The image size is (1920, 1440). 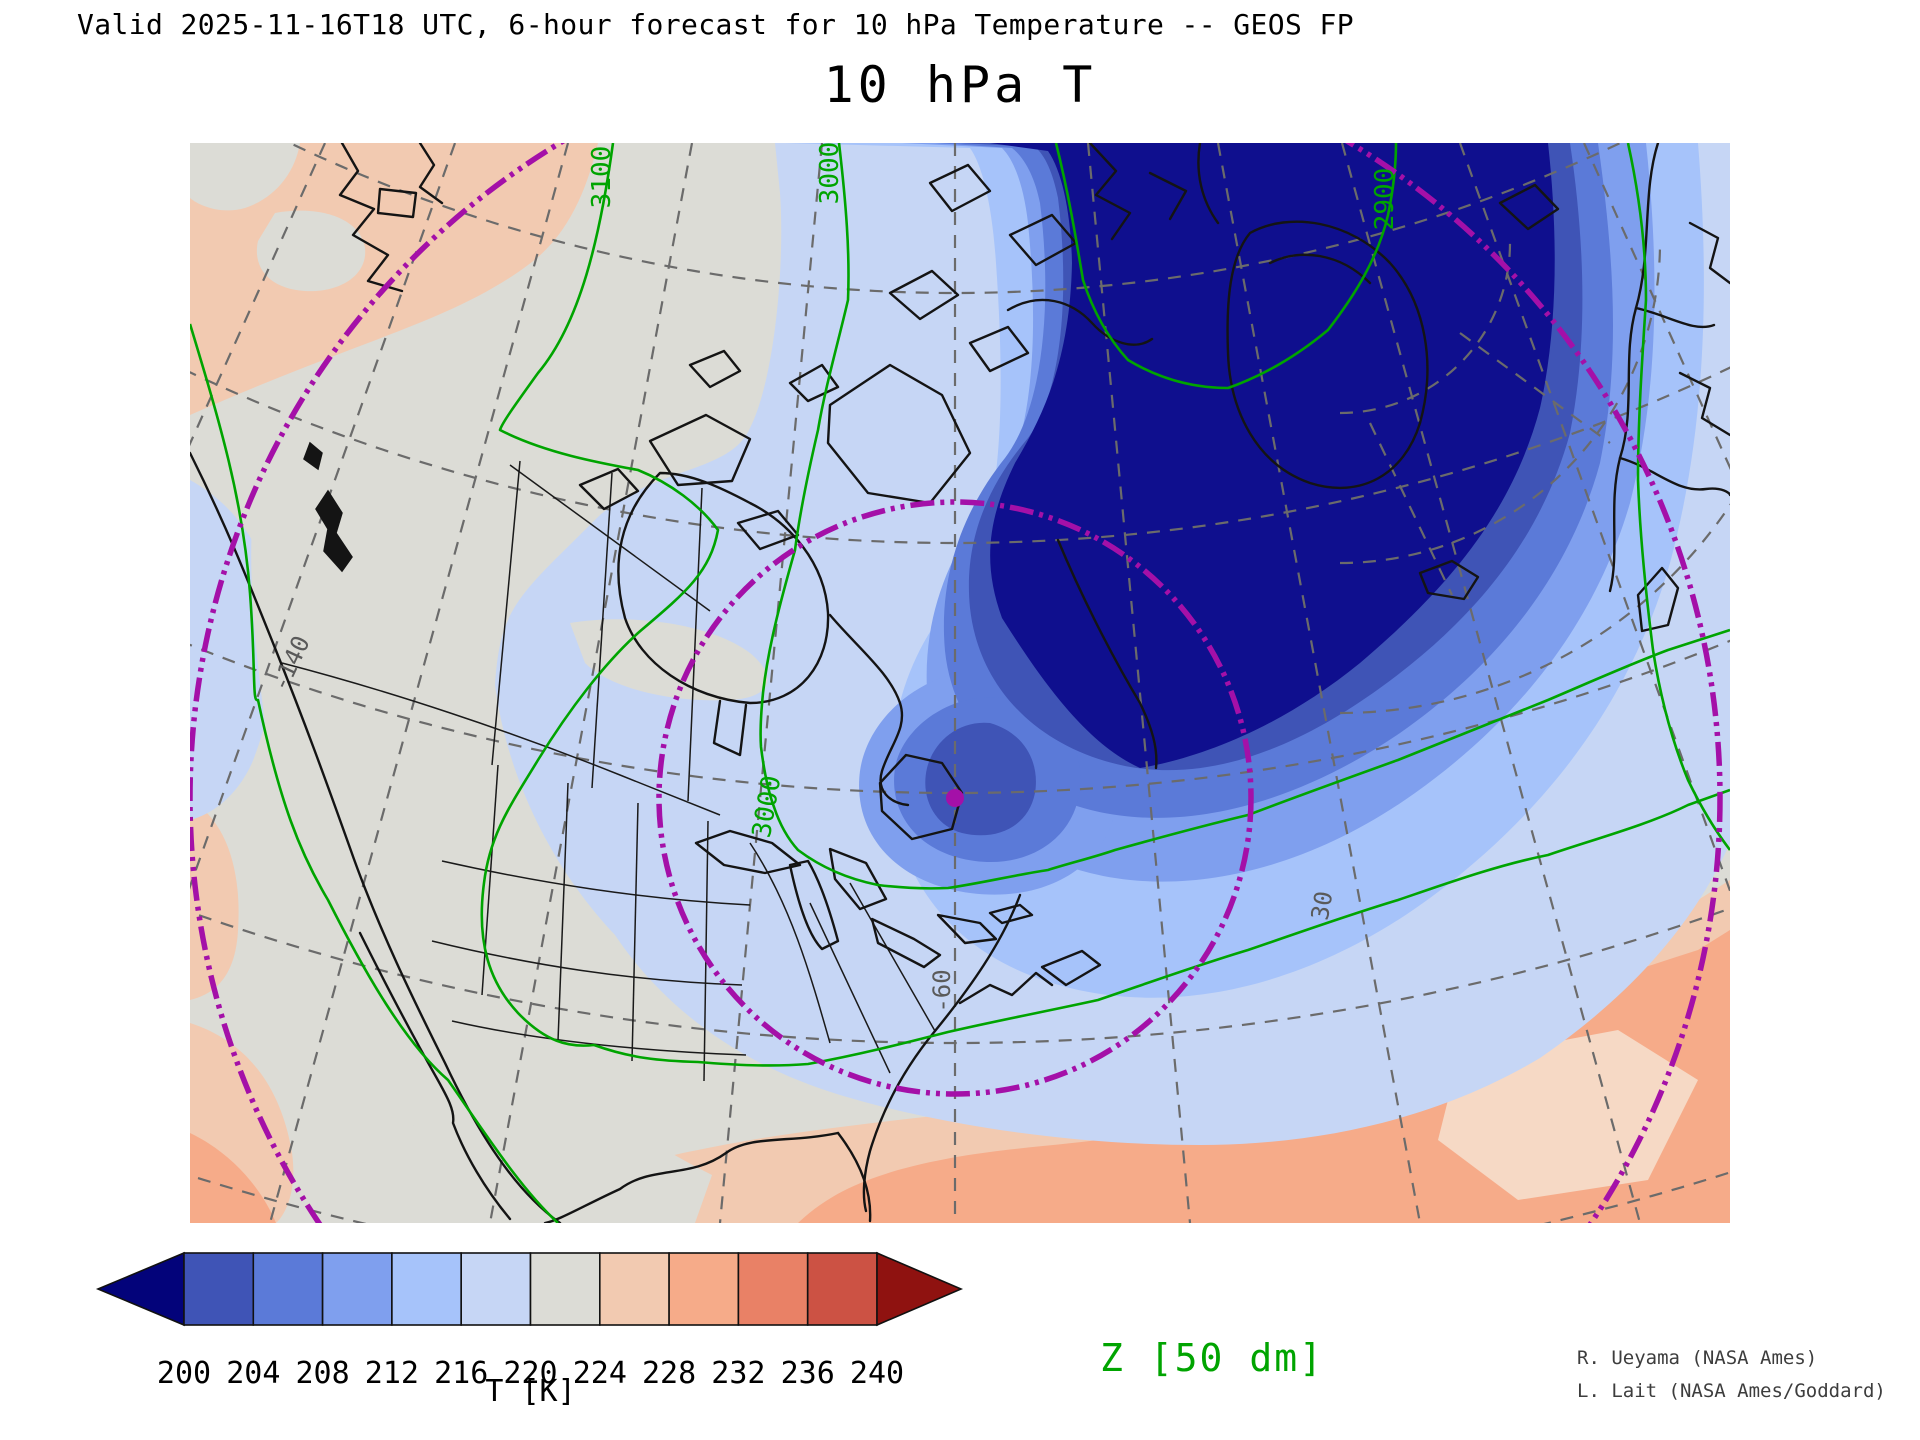 What do you see at coordinates (530, 1373) in the screenshot?
I see `colorbar-tick-label: 220` at bounding box center [530, 1373].